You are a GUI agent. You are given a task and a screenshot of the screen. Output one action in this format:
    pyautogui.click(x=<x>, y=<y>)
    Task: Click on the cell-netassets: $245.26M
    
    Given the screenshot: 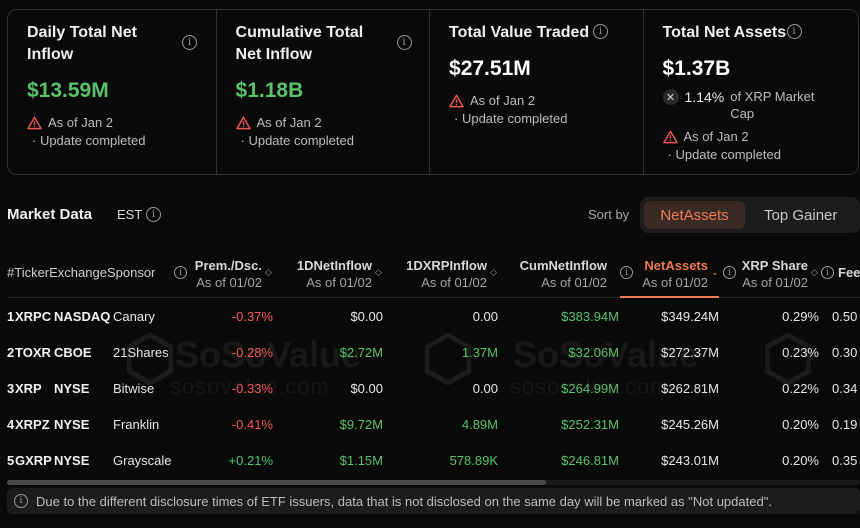 What is the action you would take?
    pyautogui.click(x=690, y=424)
    